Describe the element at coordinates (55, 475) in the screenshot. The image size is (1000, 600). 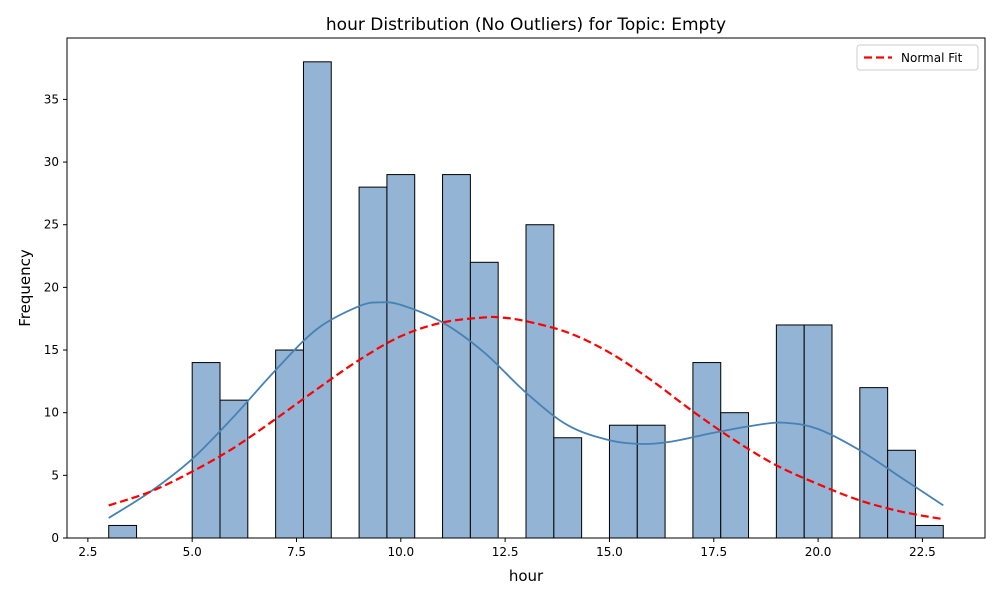
I see `y-tick-label: 5` at that location.